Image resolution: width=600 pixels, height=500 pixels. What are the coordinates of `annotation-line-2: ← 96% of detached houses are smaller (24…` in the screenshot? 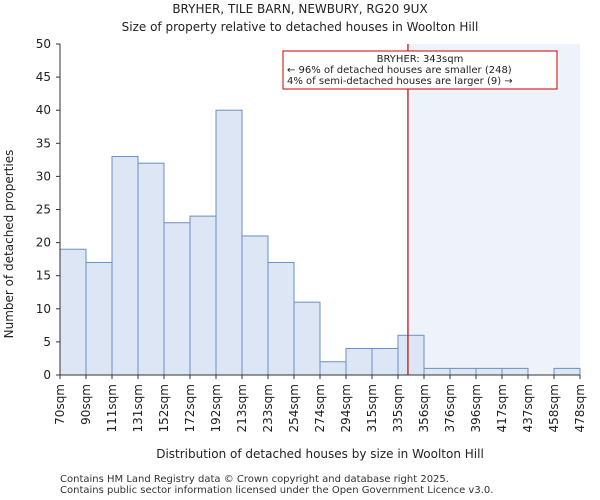 It's located at (399, 70).